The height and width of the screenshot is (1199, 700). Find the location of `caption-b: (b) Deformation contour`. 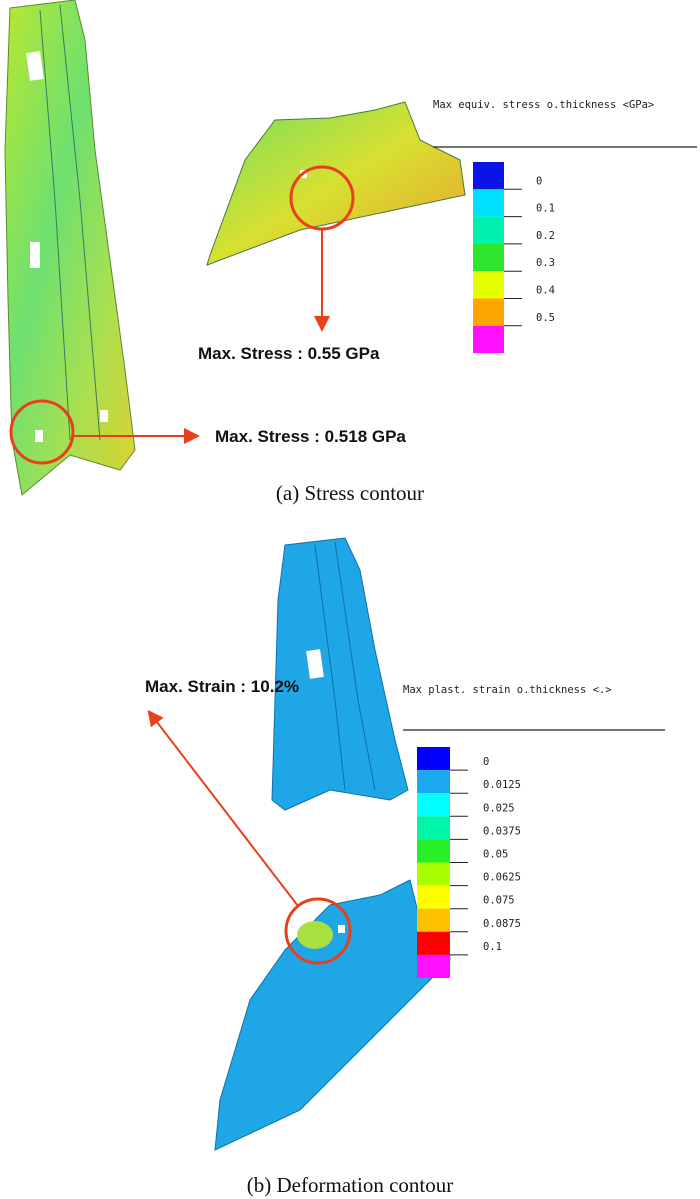

caption-b: (b) Deformation contour is located at coordinates (350, 1185).